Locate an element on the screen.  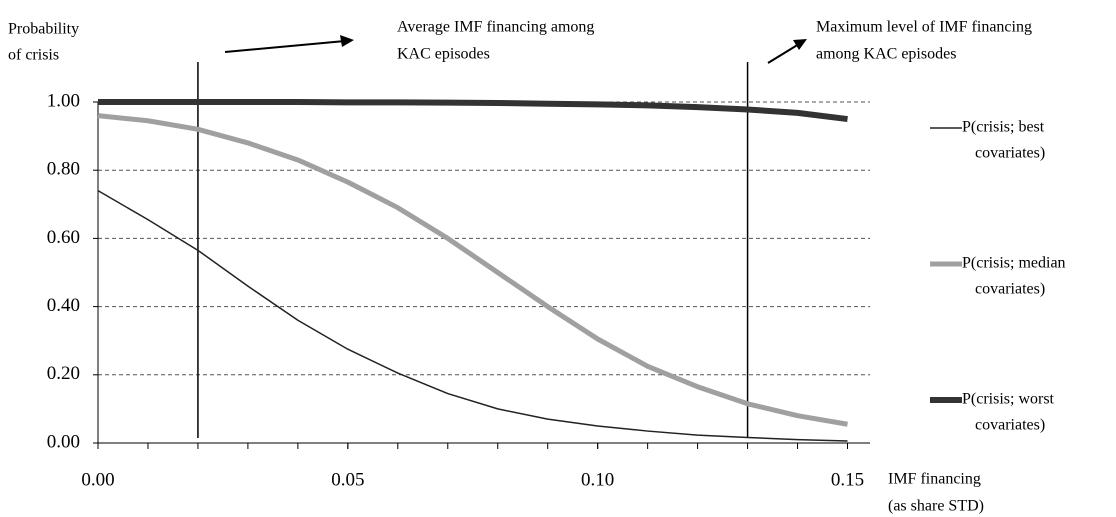
y-tick-label: 0.60 is located at coordinates (63, 237).